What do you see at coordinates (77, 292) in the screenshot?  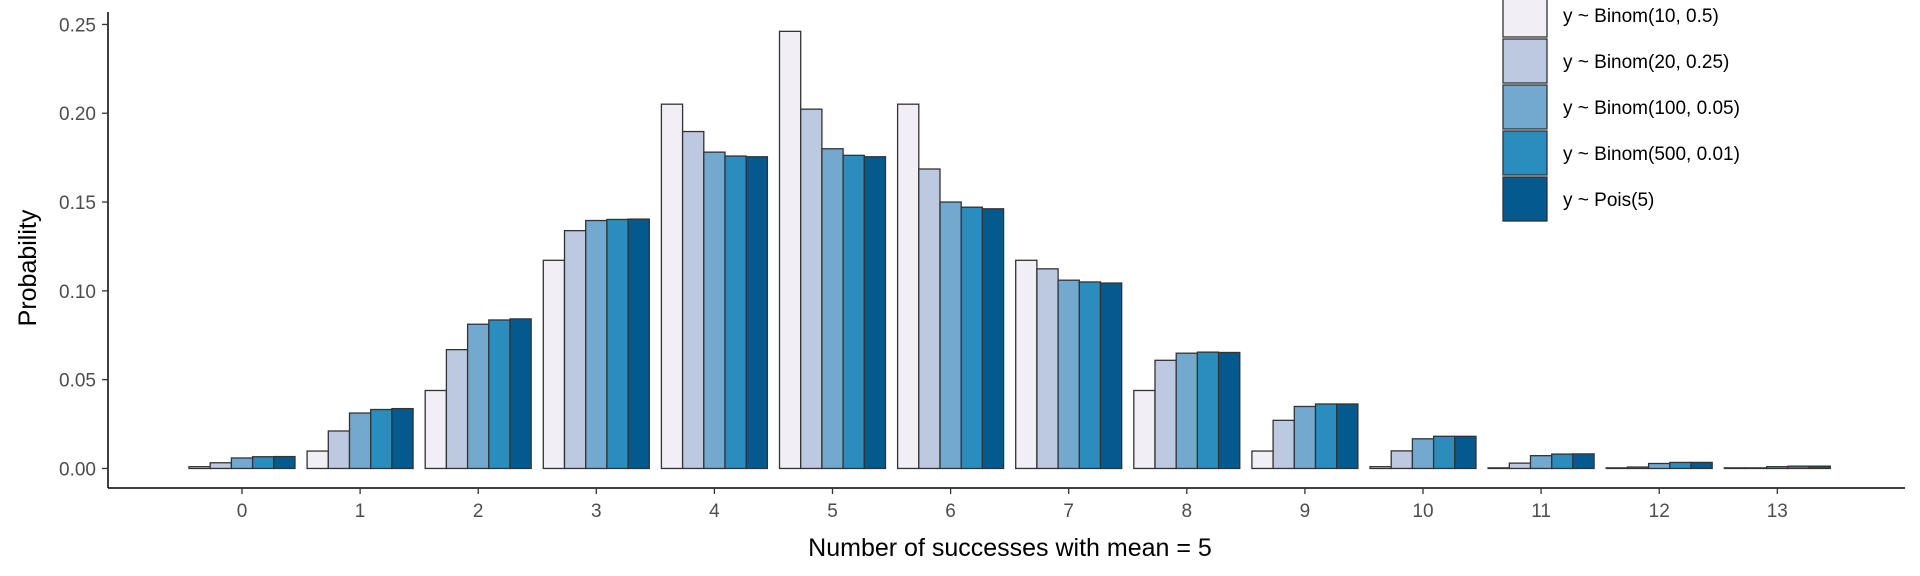 I see `y-tick-label: 0.10` at bounding box center [77, 292].